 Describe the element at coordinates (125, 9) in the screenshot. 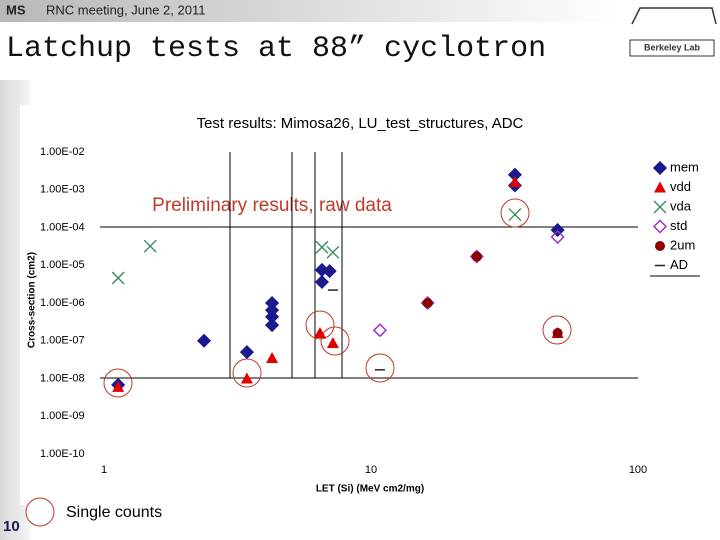

I see `header-meeting: RNC meeting, June 2, 2011` at that location.